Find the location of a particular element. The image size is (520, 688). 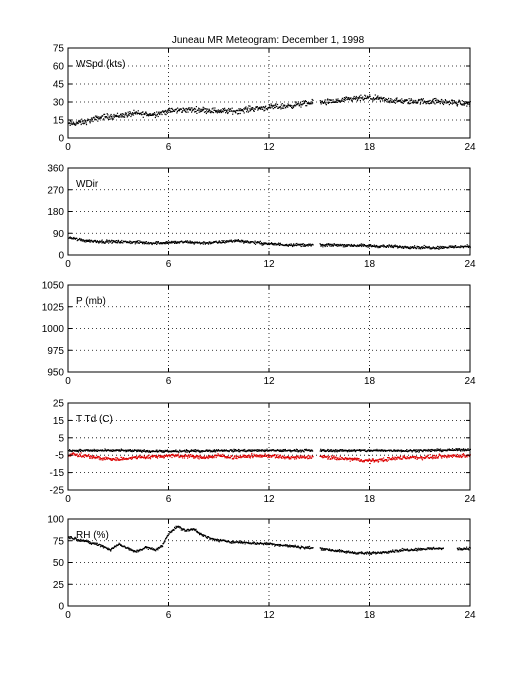

y-tick-label: 60 is located at coordinates (59, 67).